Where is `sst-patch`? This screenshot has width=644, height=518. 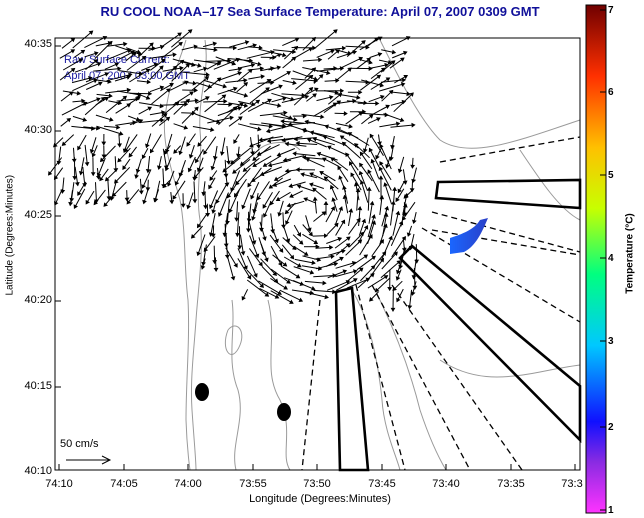
sst-patch is located at coordinates (469, 236).